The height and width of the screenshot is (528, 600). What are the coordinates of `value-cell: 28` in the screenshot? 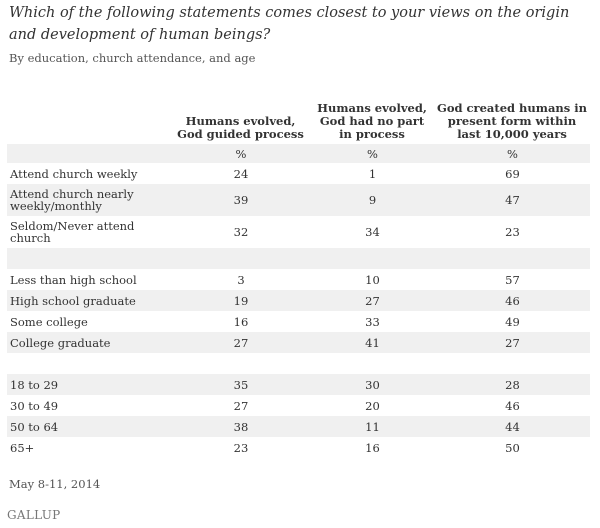 It's located at (512, 384).